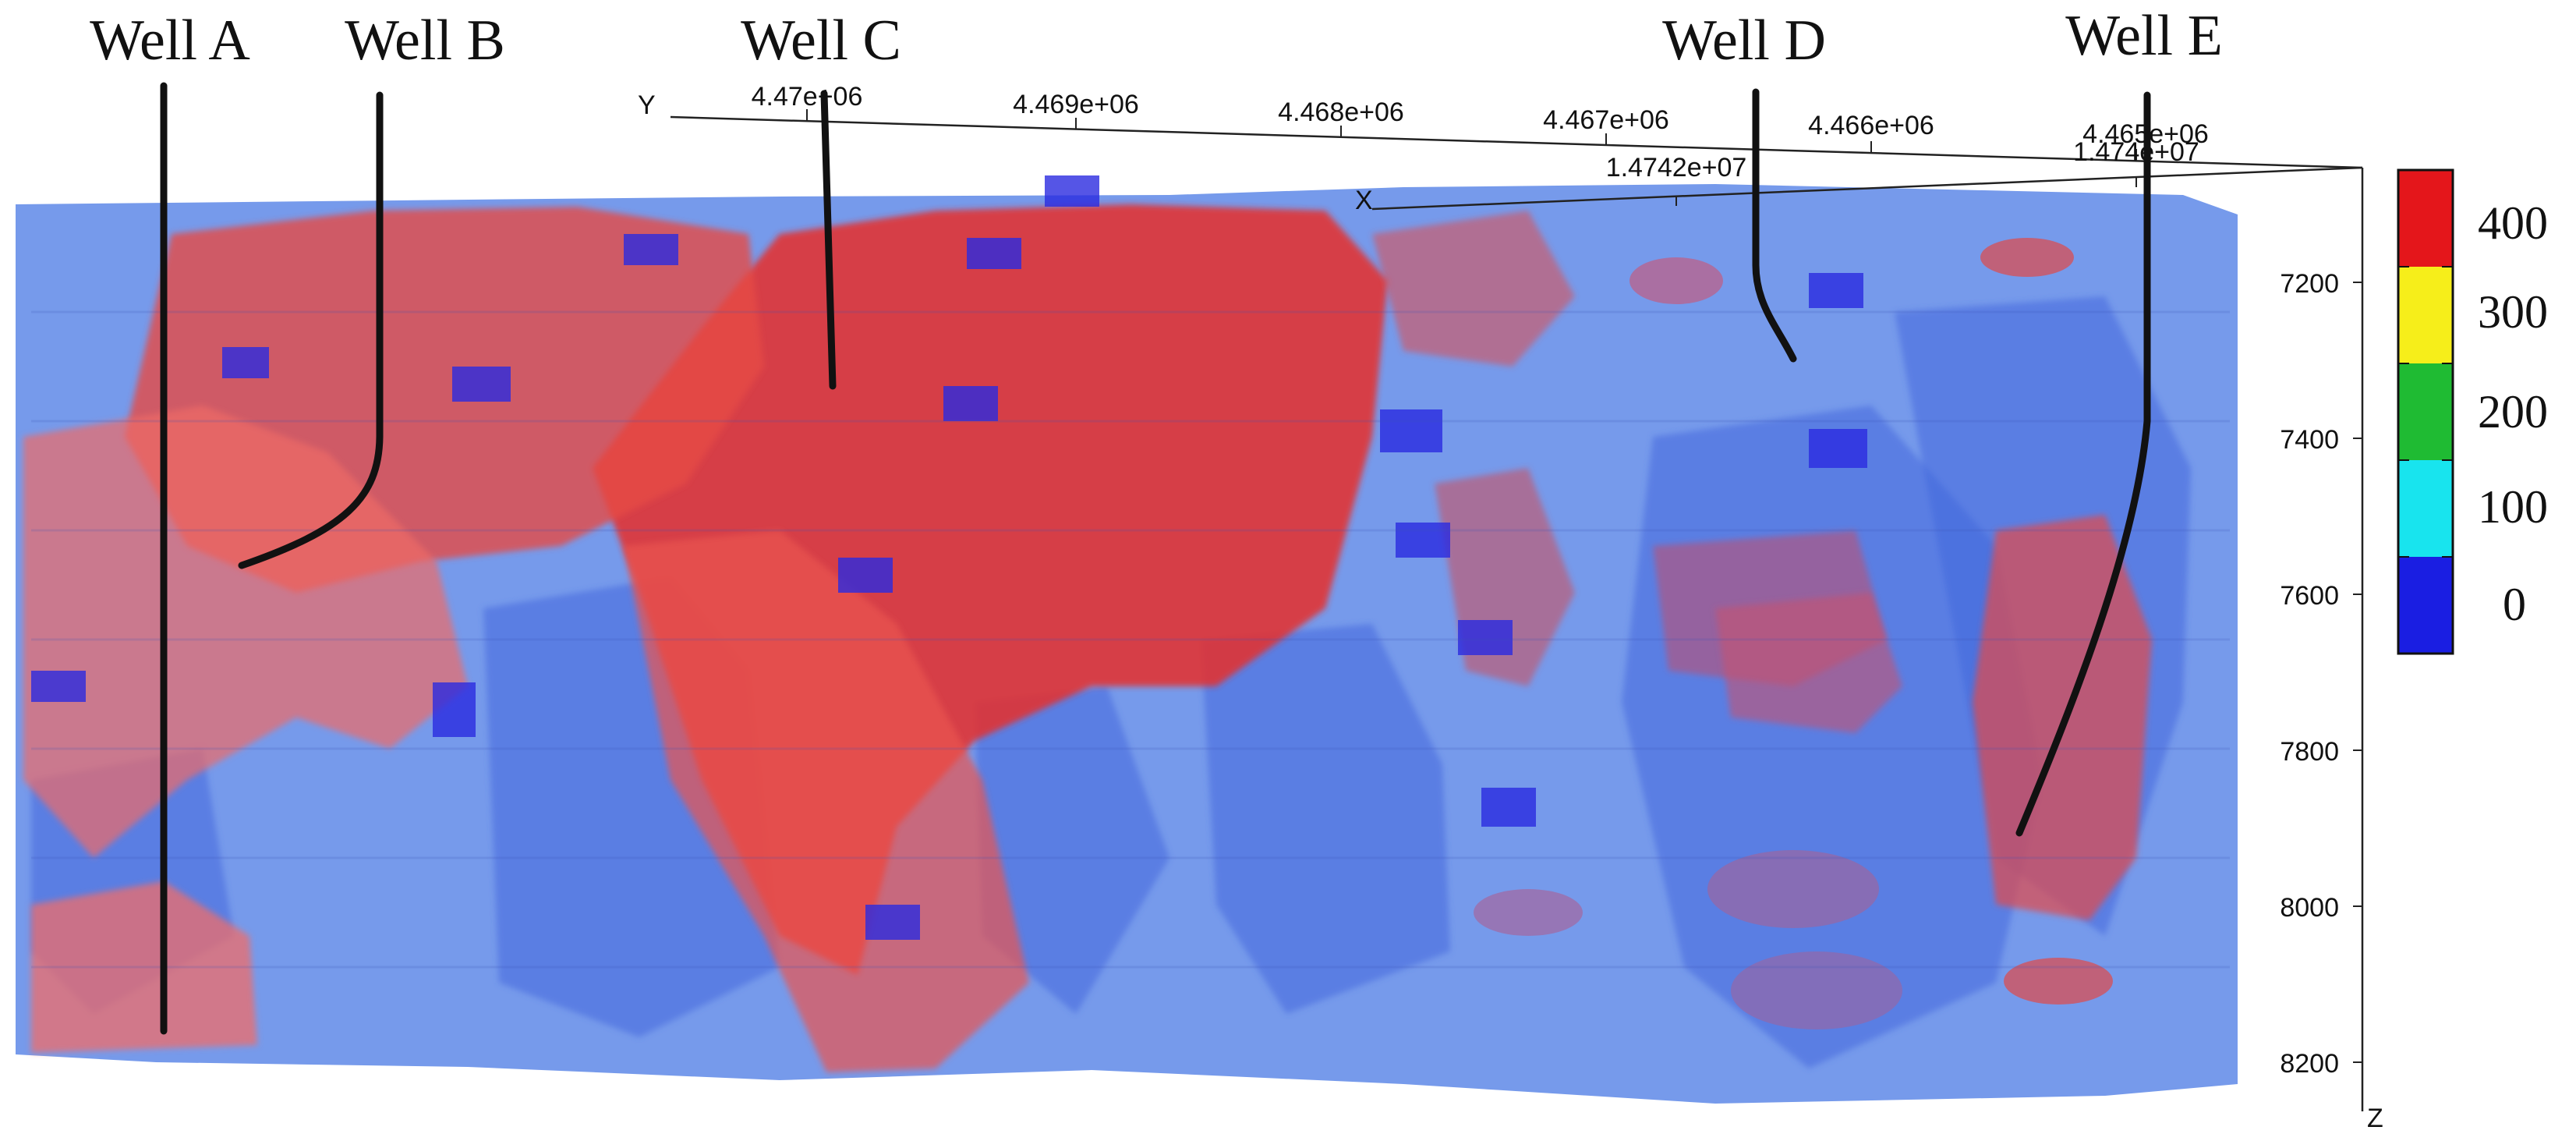  I want to click on red-blob-top-right, so click(2027, 257).